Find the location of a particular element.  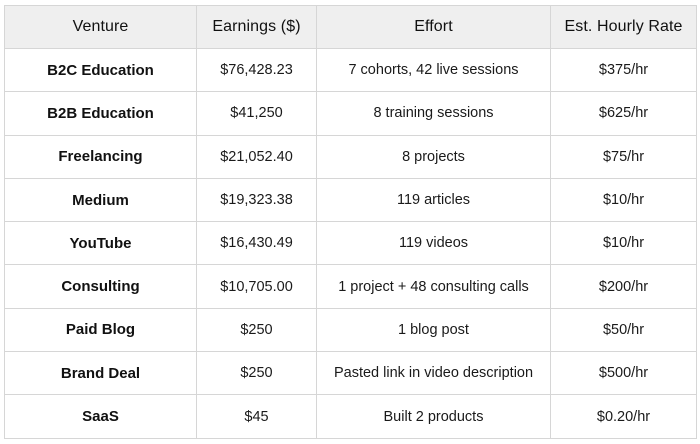

effort-cell: 119 articles is located at coordinates (433, 200).